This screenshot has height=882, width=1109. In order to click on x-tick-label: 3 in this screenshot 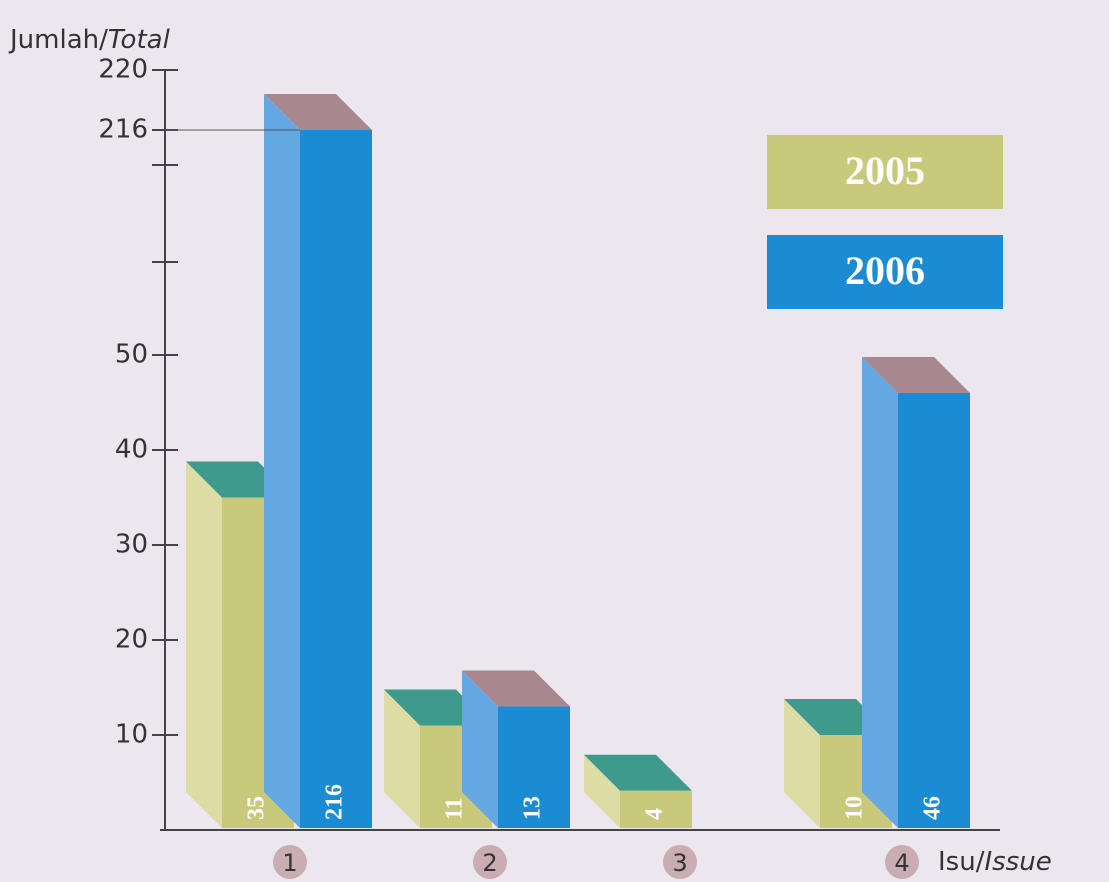, I will do `click(679, 863)`.